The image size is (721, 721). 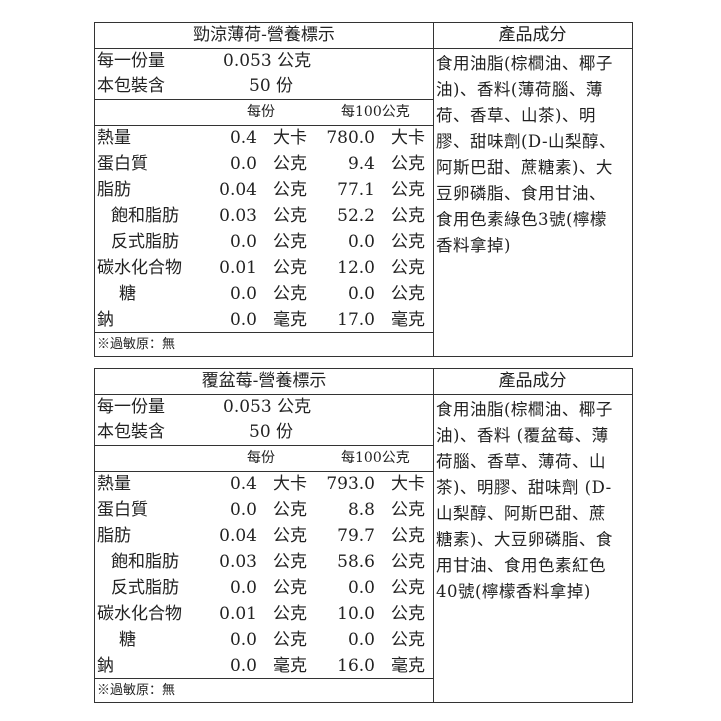 What do you see at coordinates (127, 640) in the screenshot?
I see `nutrient-name: 糖` at bounding box center [127, 640].